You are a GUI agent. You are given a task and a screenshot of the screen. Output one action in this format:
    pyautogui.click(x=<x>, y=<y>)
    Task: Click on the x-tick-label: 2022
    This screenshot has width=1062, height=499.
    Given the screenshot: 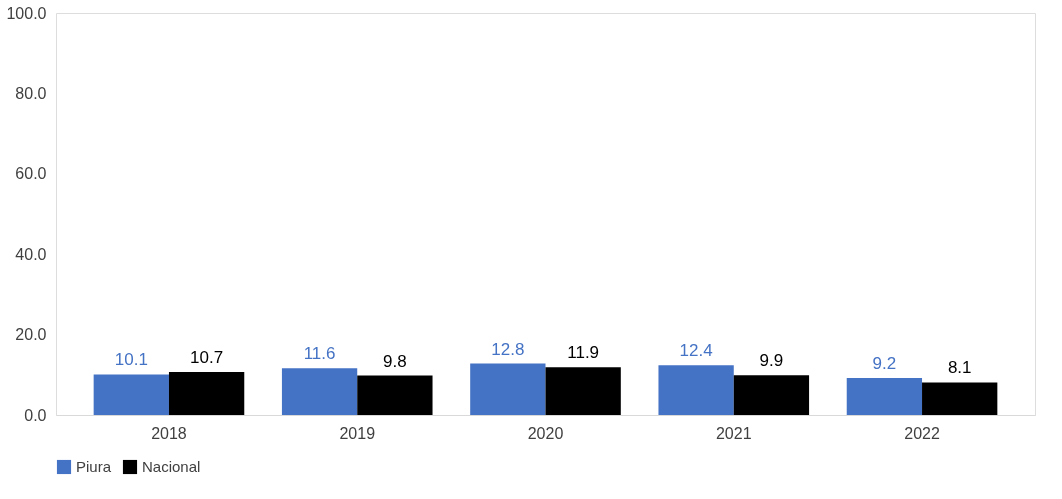 What is the action you would take?
    pyautogui.click(x=922, y=433)
    